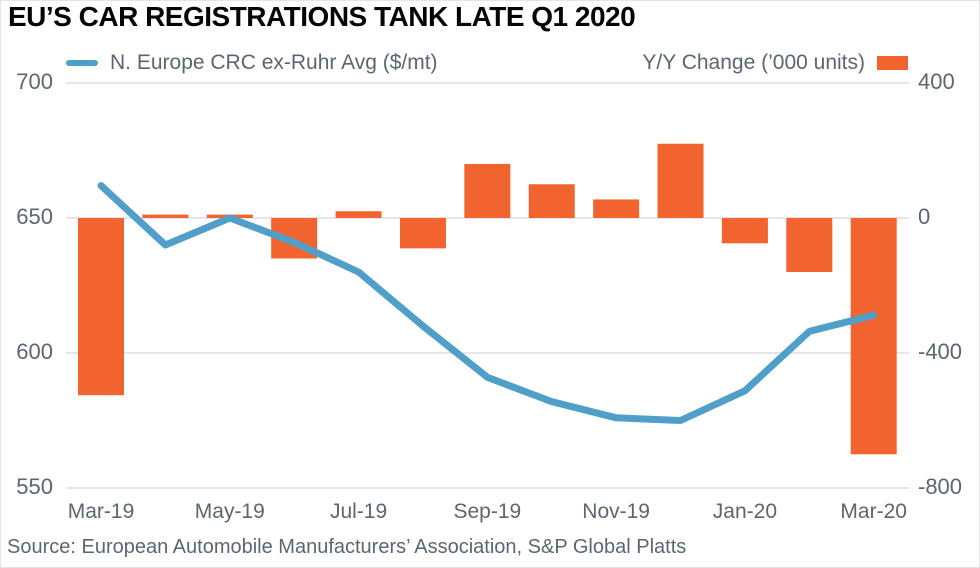 The width and height of the screenshot is (980, 568). What do you see at coordinates (101, 511) in the screenshot?
I see `x-tick-label: Mar-19` at bounding box center [101, 511].